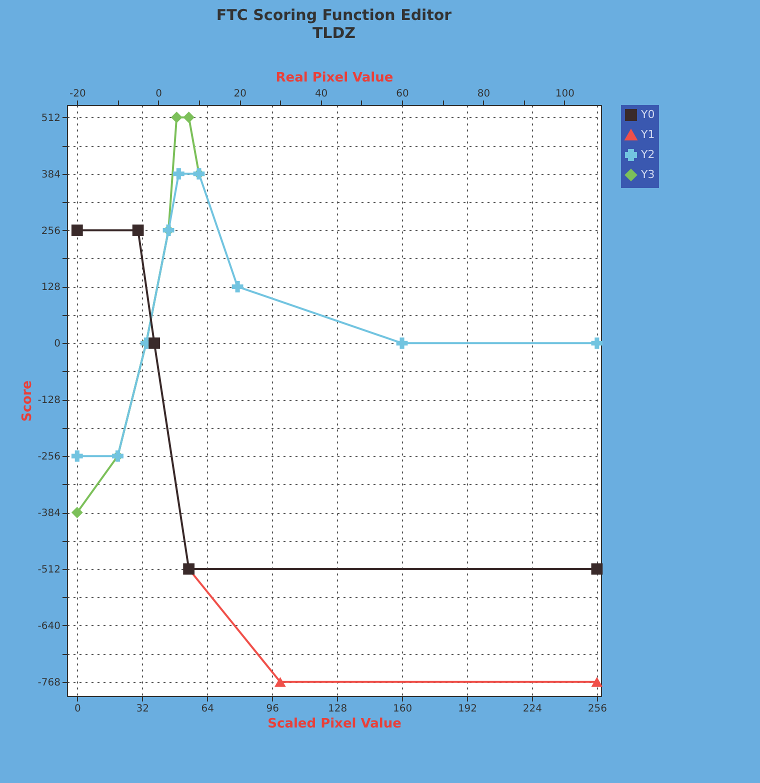 This screenshot has width=760, height=783. What do you see at coordinates (77, 94) in the screenshot?
I see `x2-tick-label: -20` at bounding box center [77, 94].